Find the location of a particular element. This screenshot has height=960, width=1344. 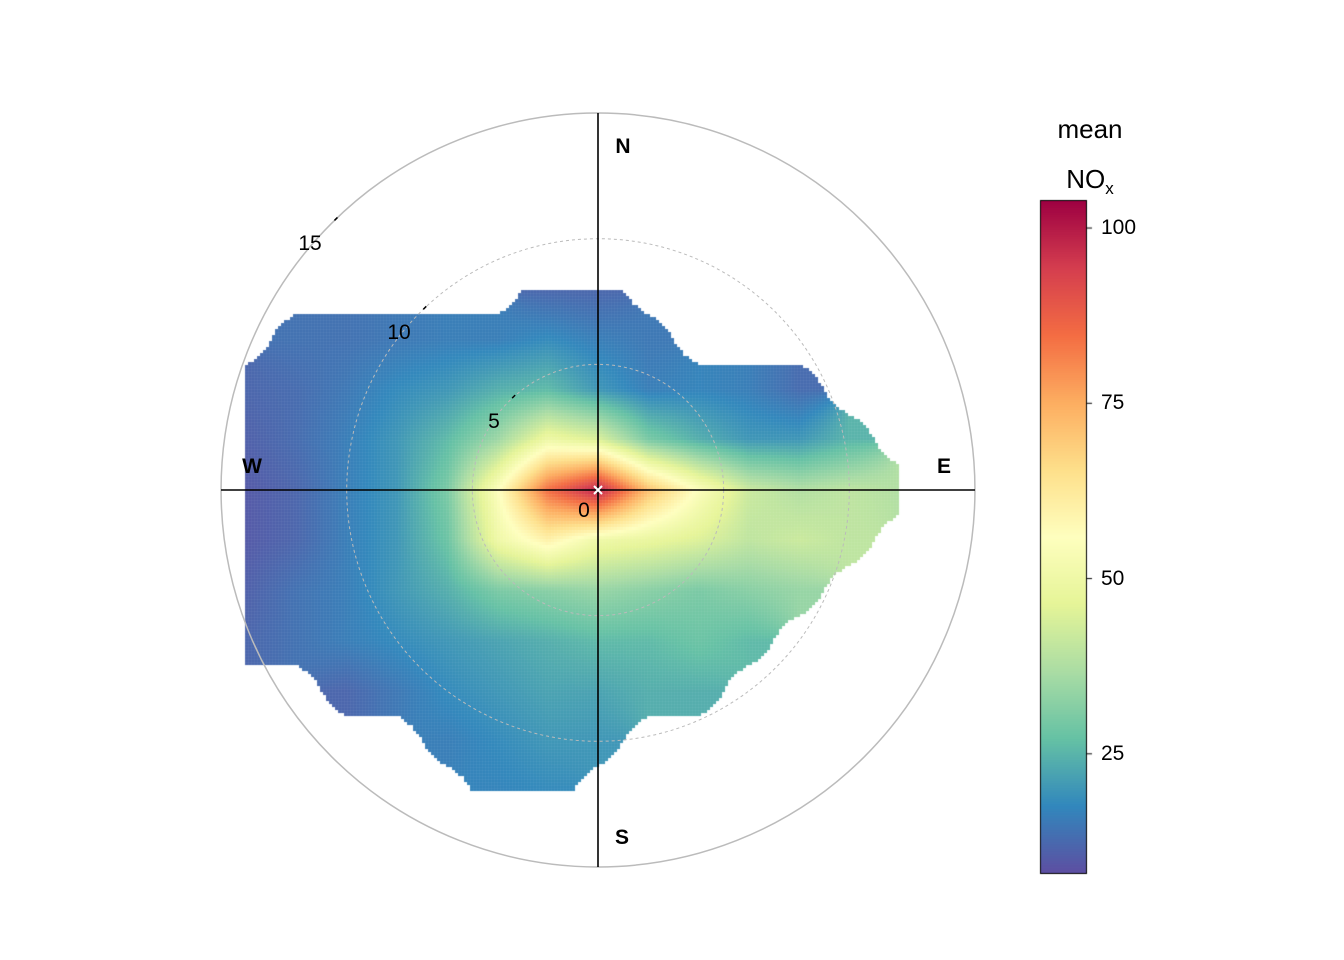

colorbar-tick-label: 25 is located at coordinates (1113, 753).